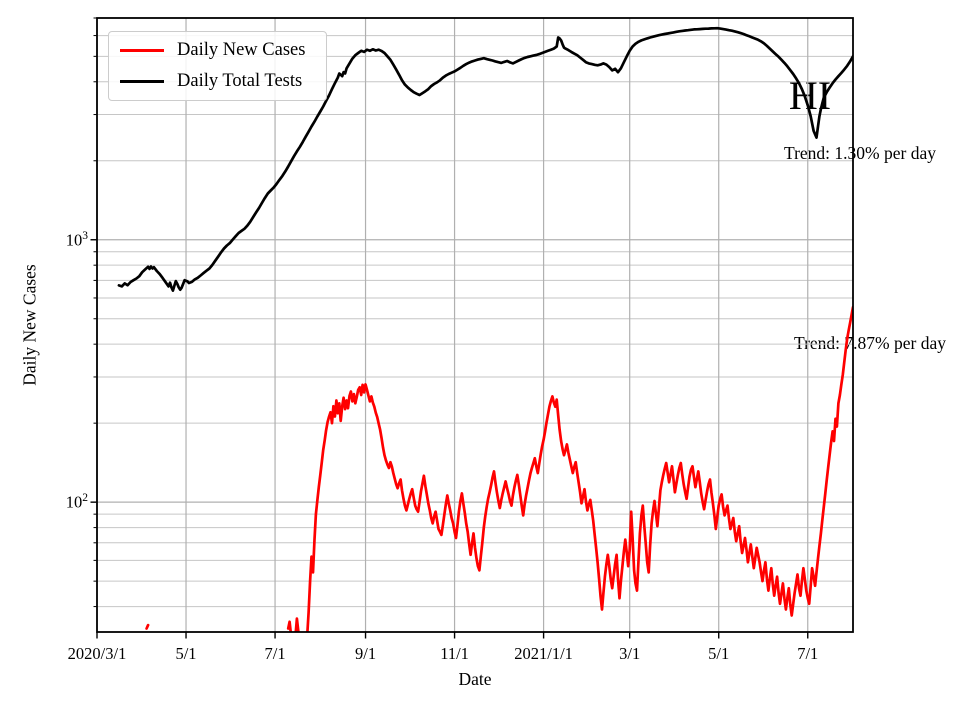 The height and width of the screenshot is (720, 960). What do you see at coordinates (240, 81) in the screenshot?
I see `legend-label: Daily Total Tests` at bounding box center [240, 81].